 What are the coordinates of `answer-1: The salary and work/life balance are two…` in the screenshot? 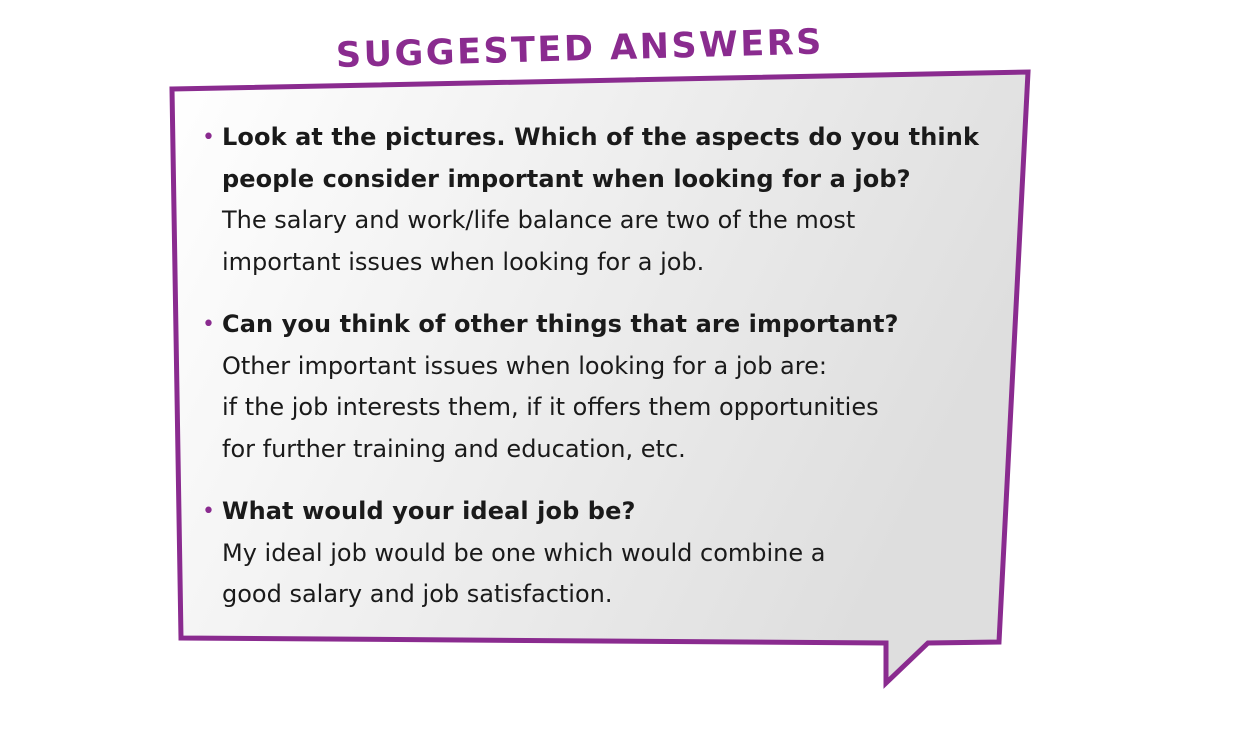 It's located at (612, 241).